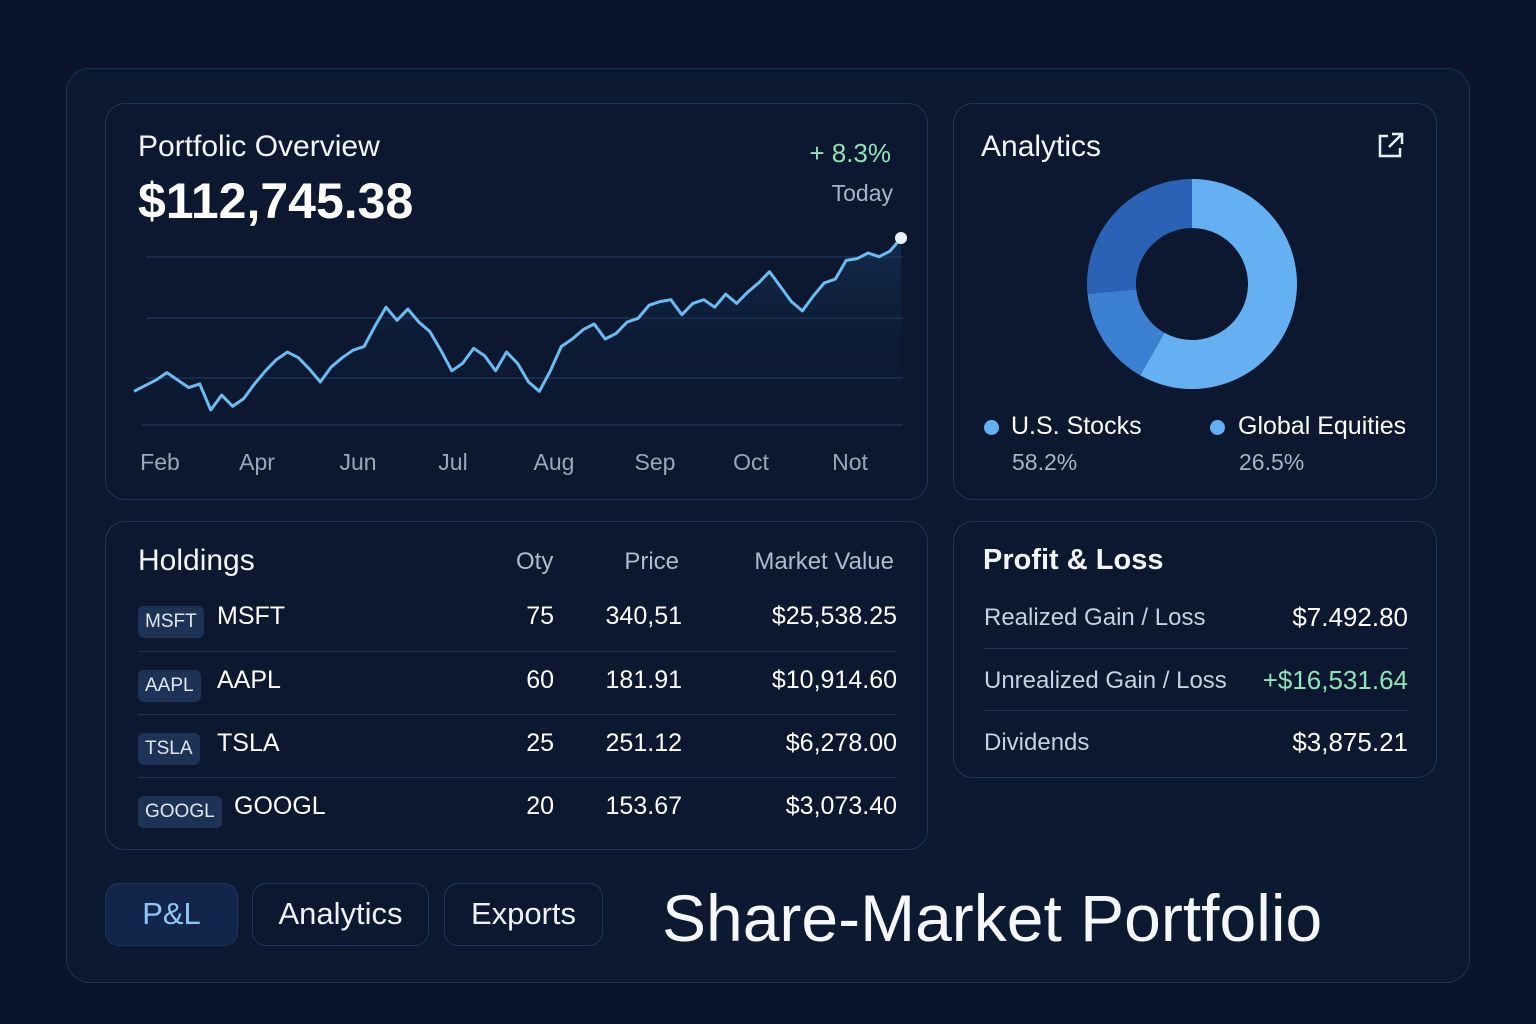 This screenshot has height=1024, width=1536. Describe the element at coordinates (834, 680) in the screenshot. I see `holding-market-value: $10,914.60` at that location.